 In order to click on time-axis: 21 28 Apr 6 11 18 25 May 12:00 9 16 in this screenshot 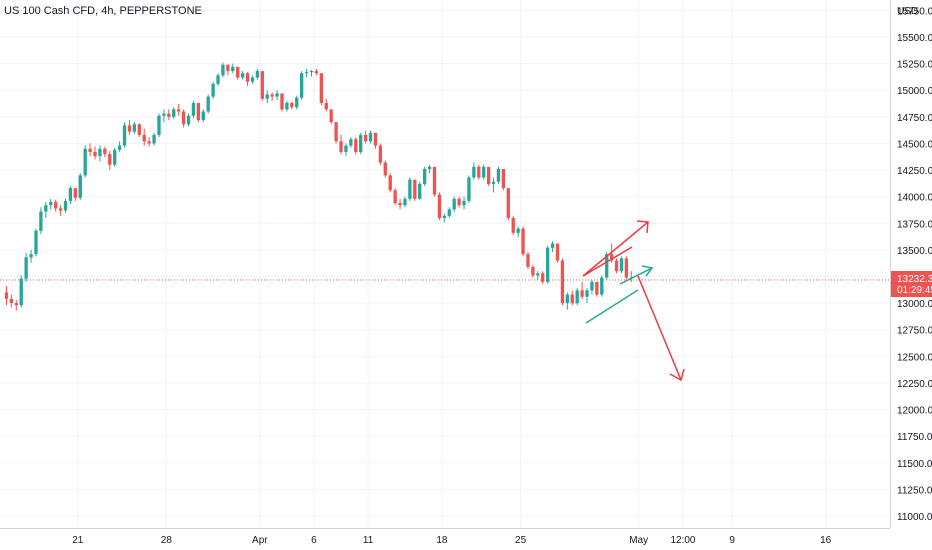, I will do `click(445, 537)`.